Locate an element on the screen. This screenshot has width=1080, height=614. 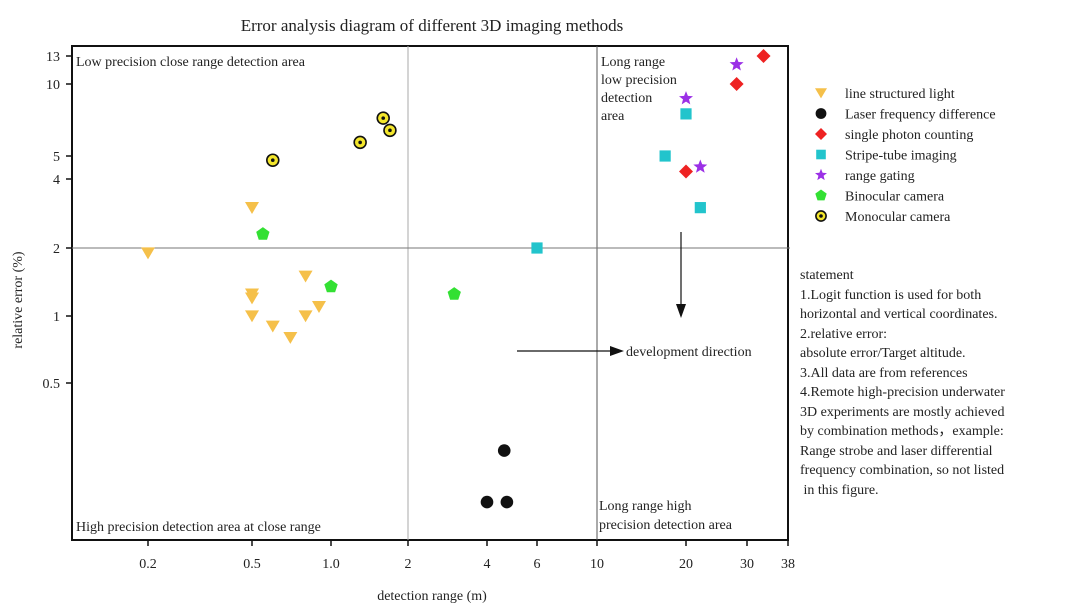
statement-line: in this figure. is located at coordinates (839, 490).